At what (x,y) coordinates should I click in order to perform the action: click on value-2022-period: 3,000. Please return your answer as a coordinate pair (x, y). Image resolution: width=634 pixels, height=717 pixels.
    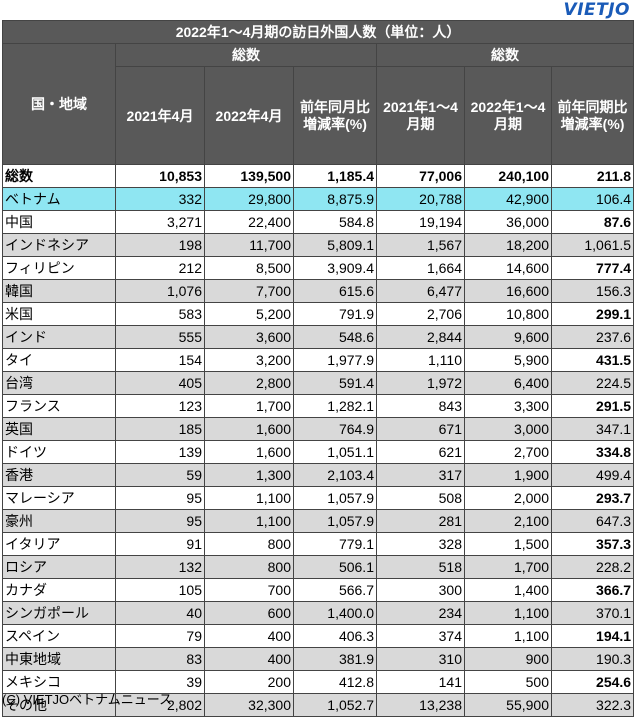
    Looking at the image, I should click on (508, 429).